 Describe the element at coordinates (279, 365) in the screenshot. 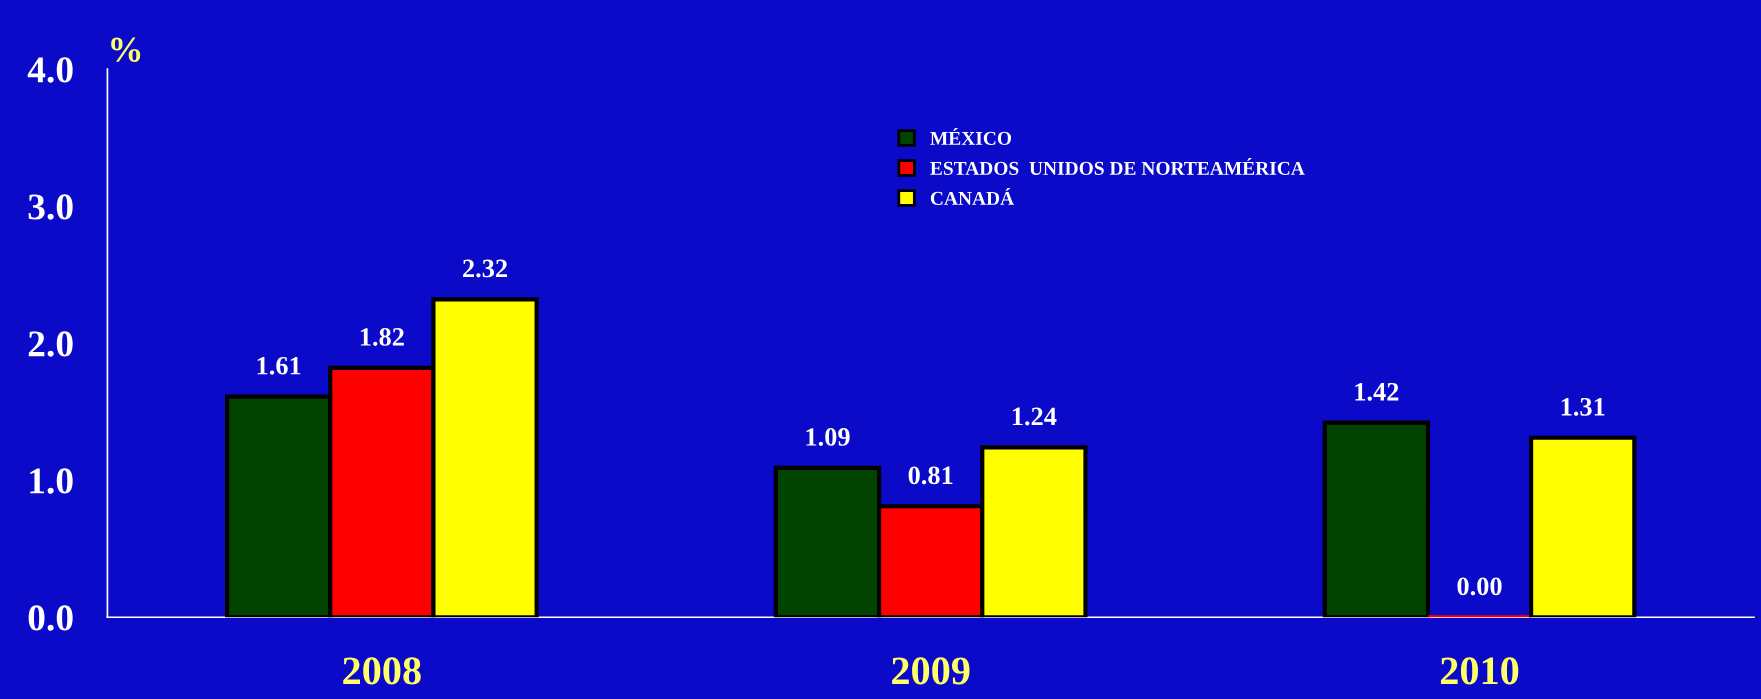

I see `data-label: 1.61` at that location.